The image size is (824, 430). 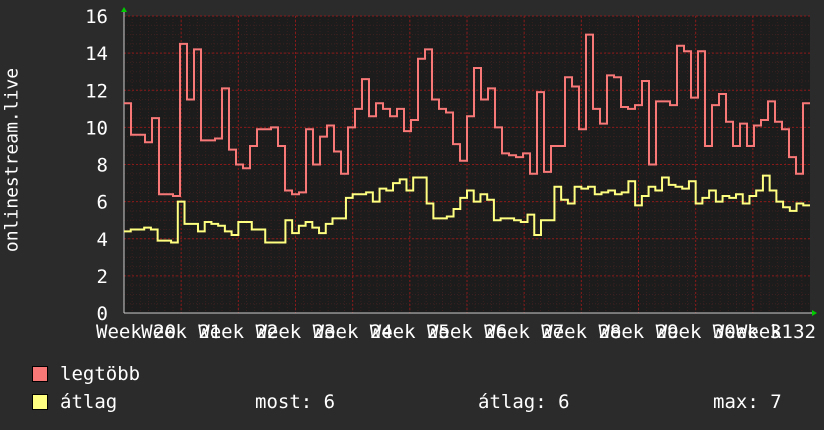 I want to click on legend-item-avg: átlag, so click(x=74, y=402).